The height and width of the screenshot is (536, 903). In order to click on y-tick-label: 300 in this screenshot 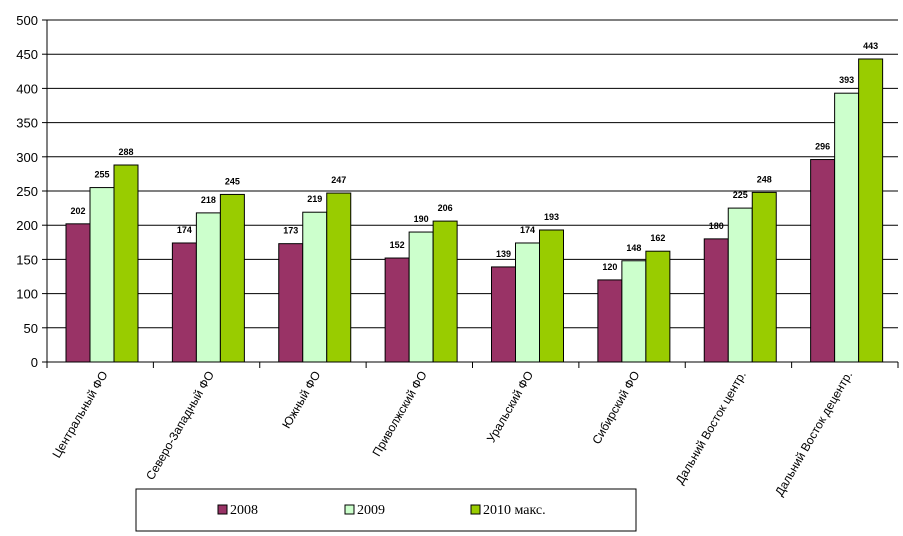, I will do `click(27, 157)`.